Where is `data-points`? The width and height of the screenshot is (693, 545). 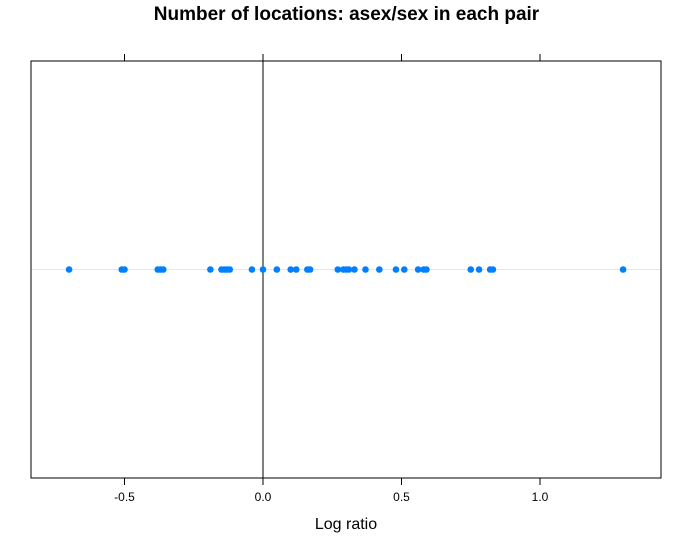 data-points is located at coordinates (346, 269).